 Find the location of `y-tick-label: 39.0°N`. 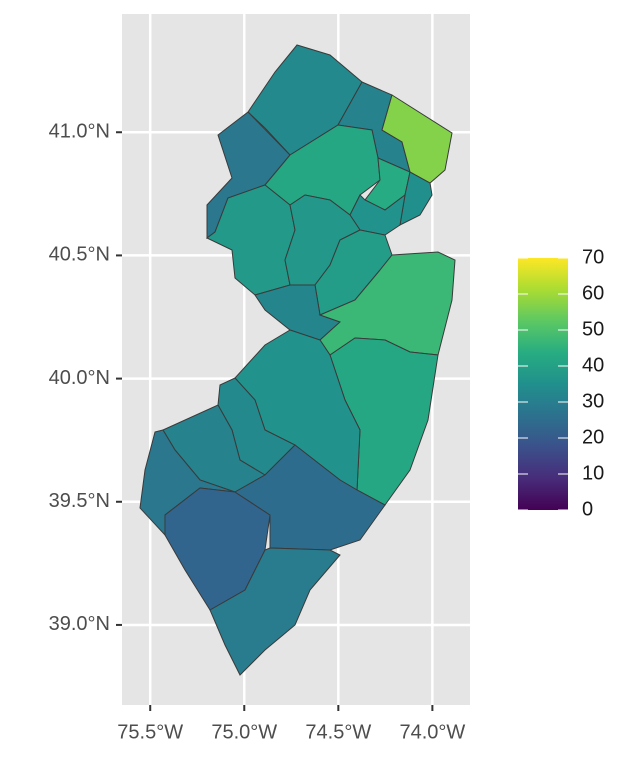

y-tick-label: 39.0°N is located at coordinates (79, 624).